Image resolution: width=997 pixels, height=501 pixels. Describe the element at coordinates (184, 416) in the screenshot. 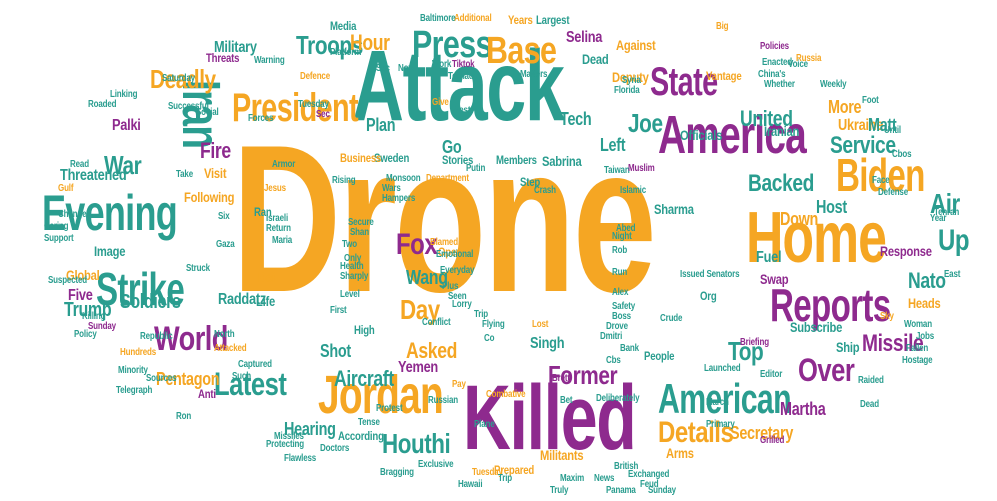

I see `cloud-word: Ron` at that location.